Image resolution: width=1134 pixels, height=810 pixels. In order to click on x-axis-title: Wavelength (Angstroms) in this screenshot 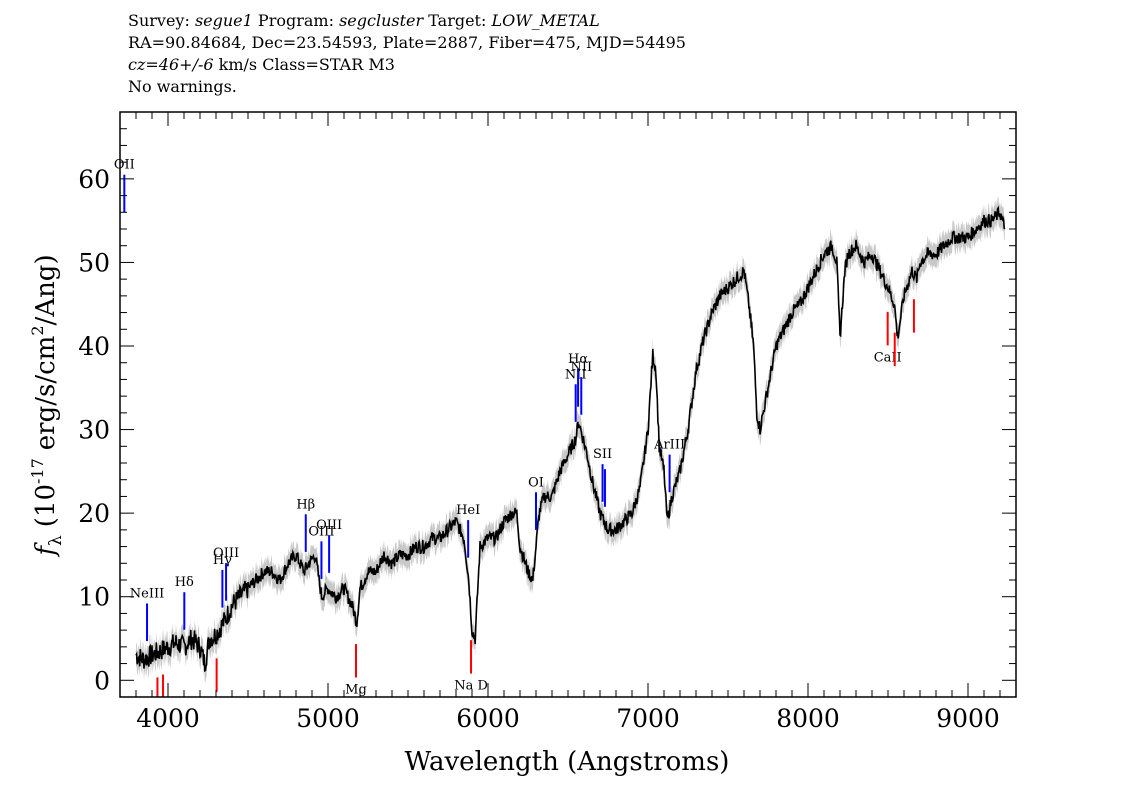, I will do `click(567, 762)`.